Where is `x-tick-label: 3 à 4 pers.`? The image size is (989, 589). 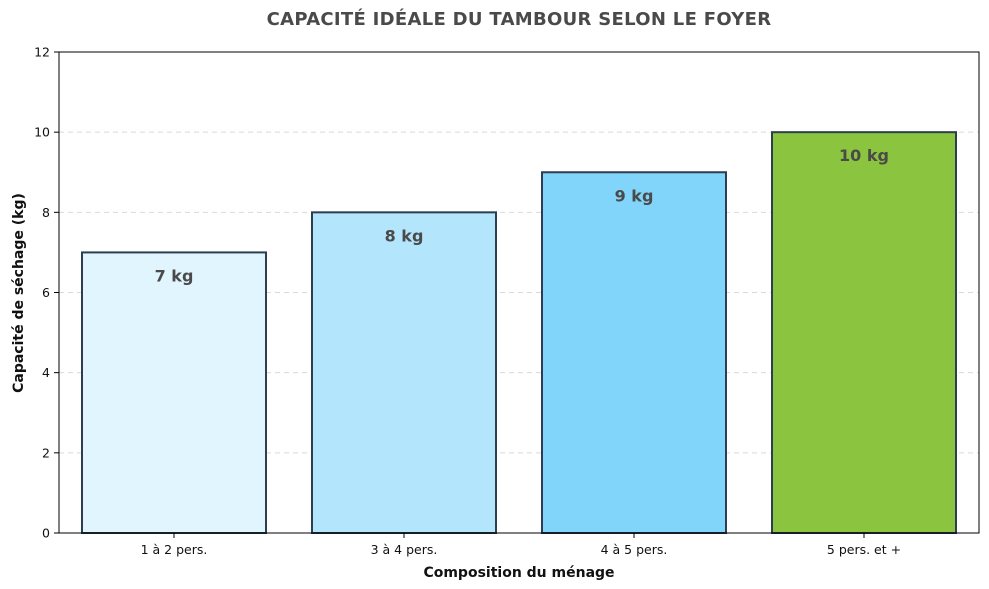
x-tick-label: 3 à 4 pers. is located at coordinates (404, 549).